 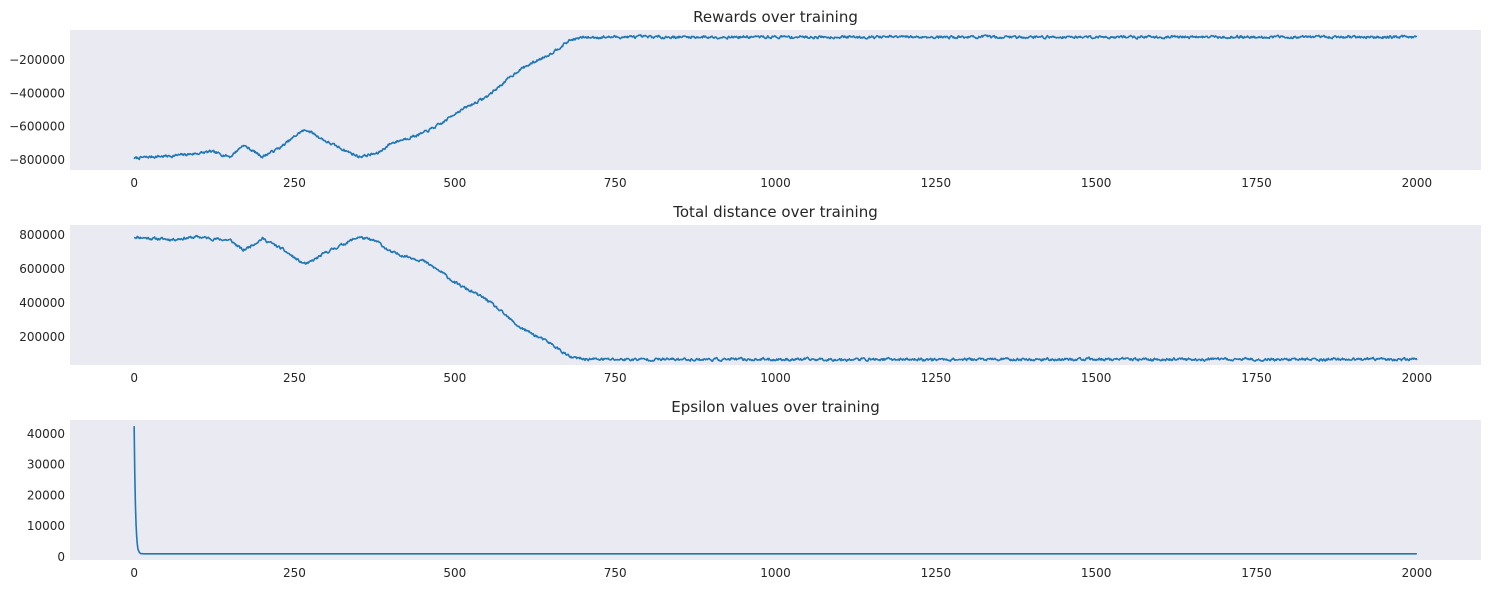 What do you see at coordinates (775, 17) in the screenshot?
I see `chart-title: Rewards over training` at bounding box center [775, 17].